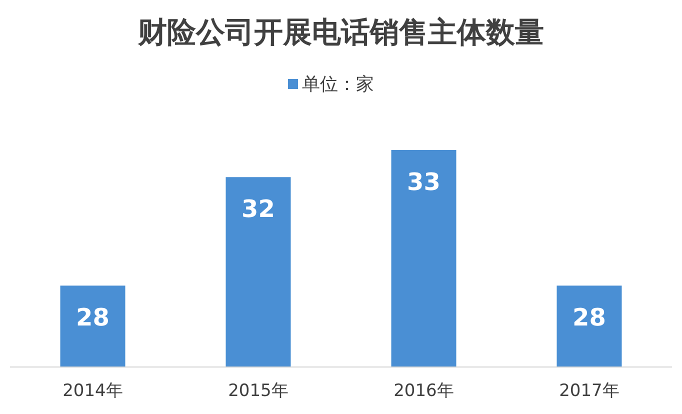 The image size is (682, 414). Describe the element at coordinates (338, 84) in the screenshot. I see `legend-label: 单位：家` at that location.